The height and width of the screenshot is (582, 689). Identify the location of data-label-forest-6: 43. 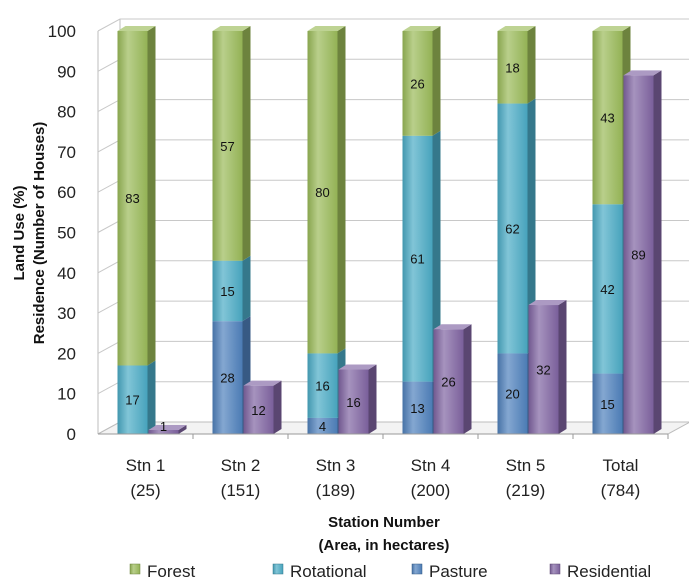
(607, 118).